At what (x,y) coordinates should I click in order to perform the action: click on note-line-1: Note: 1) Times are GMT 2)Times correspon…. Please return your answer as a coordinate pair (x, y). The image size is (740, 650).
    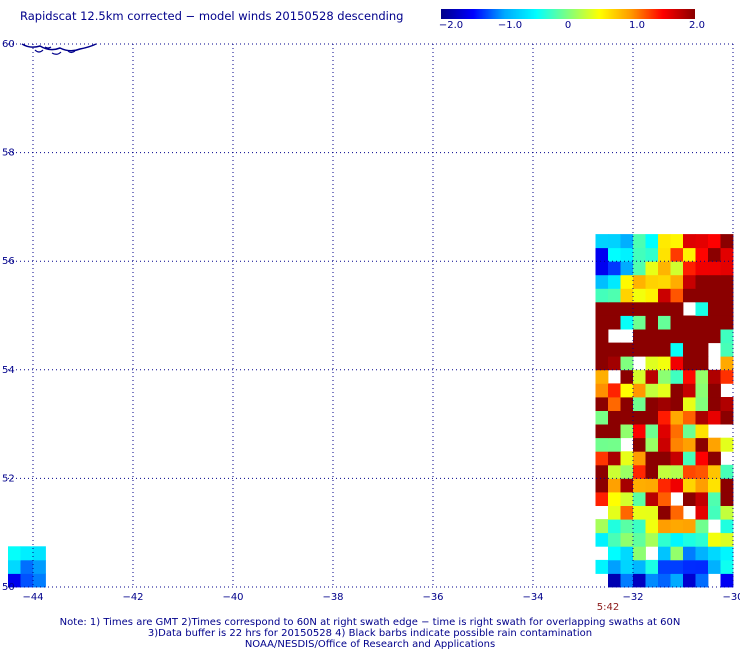
    Looking at the image, I should click on (370, 622).